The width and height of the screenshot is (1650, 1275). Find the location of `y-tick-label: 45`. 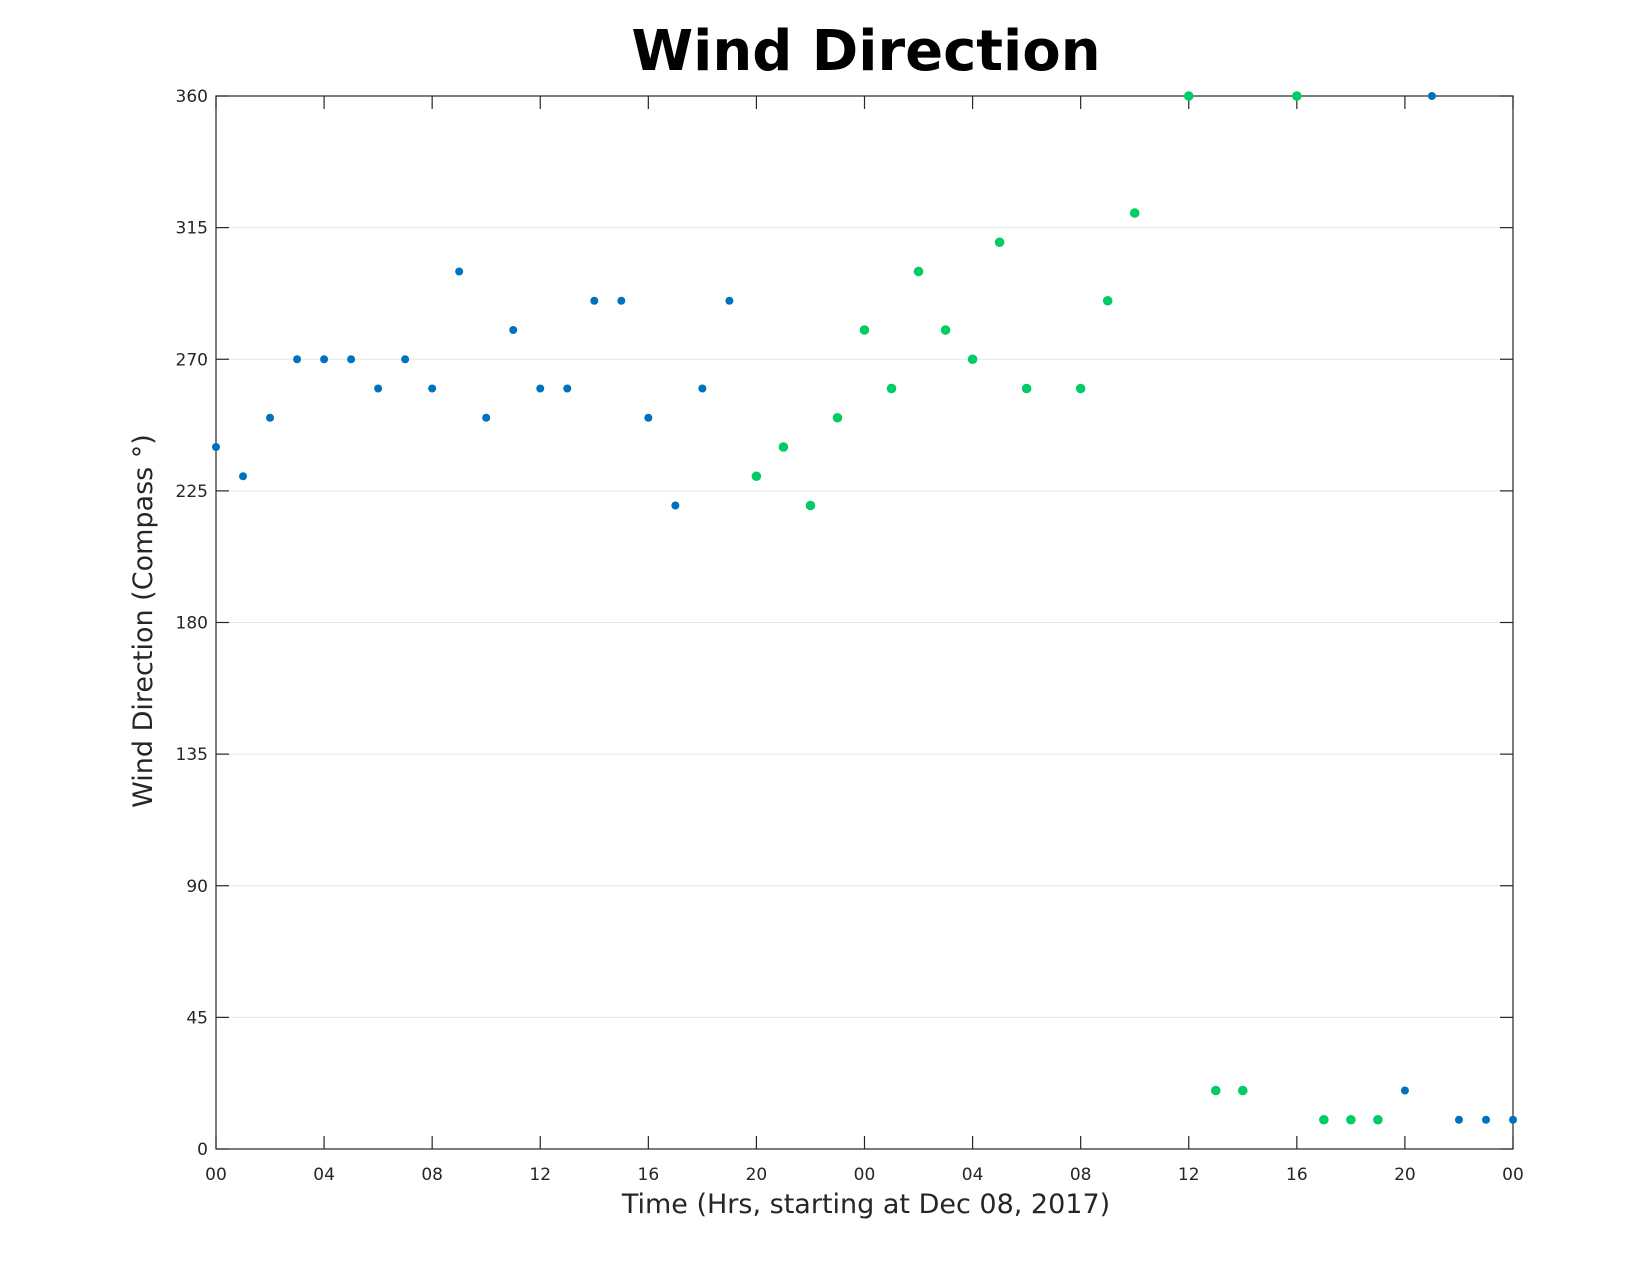

y-tick-label: 45 is located at coordinates (197, 1018).